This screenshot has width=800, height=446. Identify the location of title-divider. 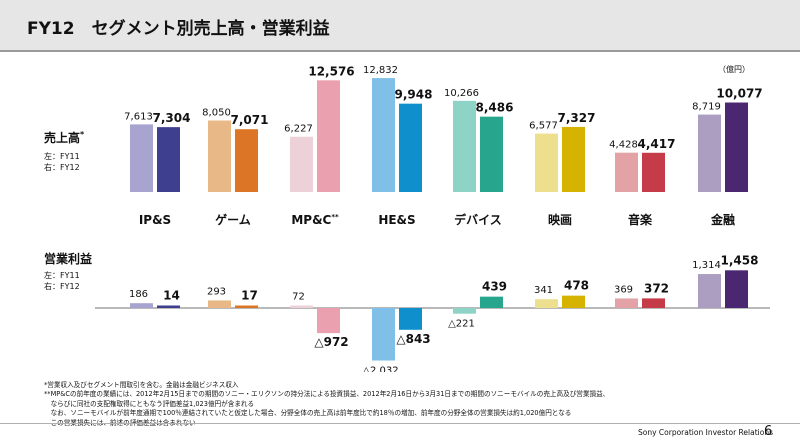
(400, 51).